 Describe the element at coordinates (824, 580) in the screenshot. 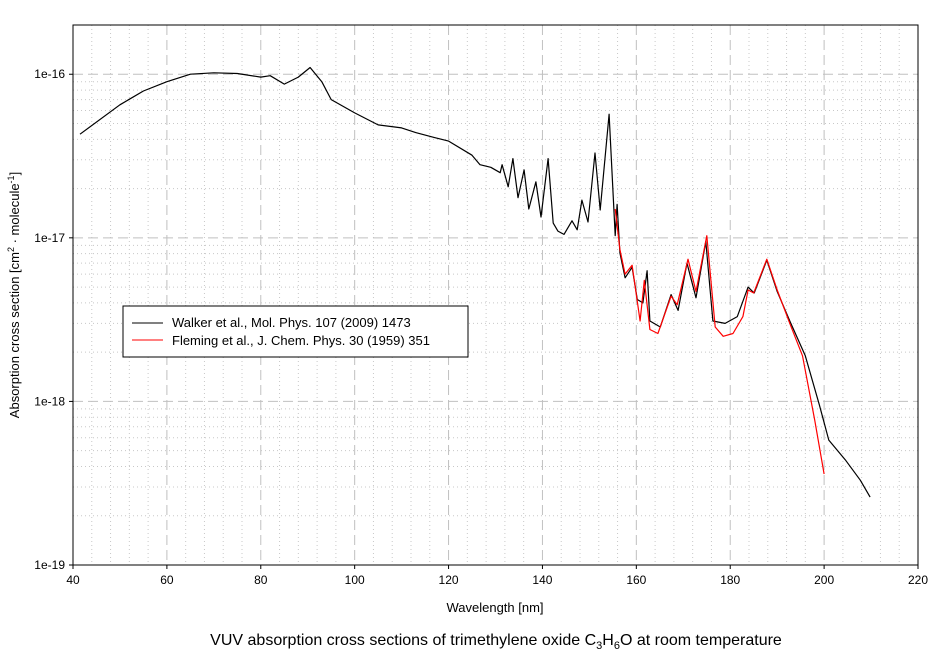

I see `x-tick-label: 200` at that location.